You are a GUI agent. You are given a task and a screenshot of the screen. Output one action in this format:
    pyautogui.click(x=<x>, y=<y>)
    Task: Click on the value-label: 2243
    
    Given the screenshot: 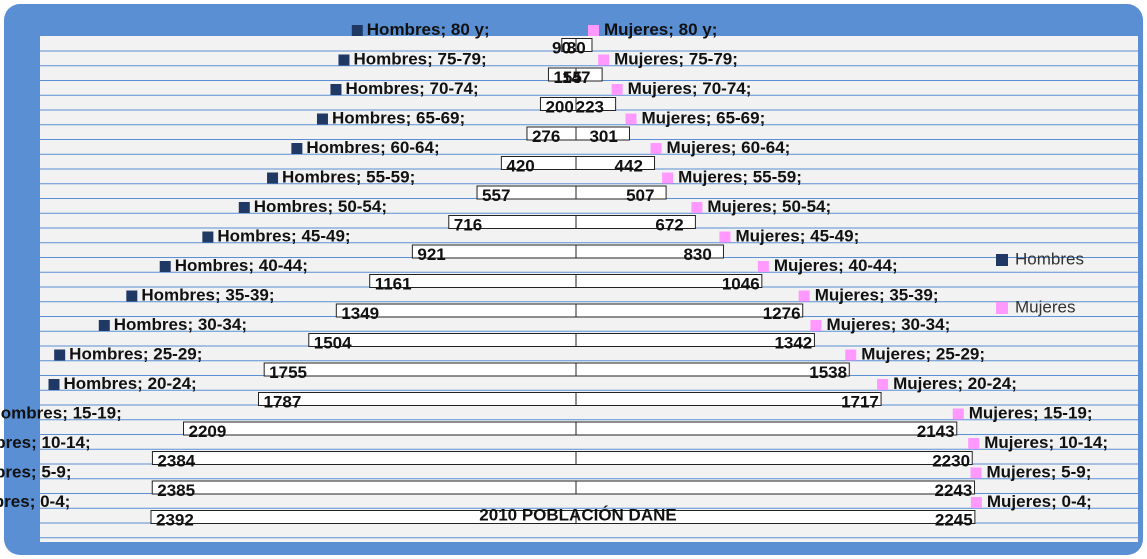 What is the action you would take?
    pyautogui.click(x=954, y=490)
    